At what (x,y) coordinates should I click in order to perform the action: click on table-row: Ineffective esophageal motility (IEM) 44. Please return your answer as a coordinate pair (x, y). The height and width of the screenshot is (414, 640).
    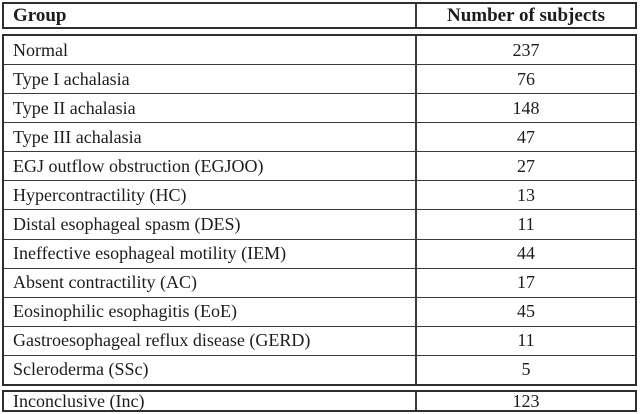
    Looking at the image, I should click on (319, 253).